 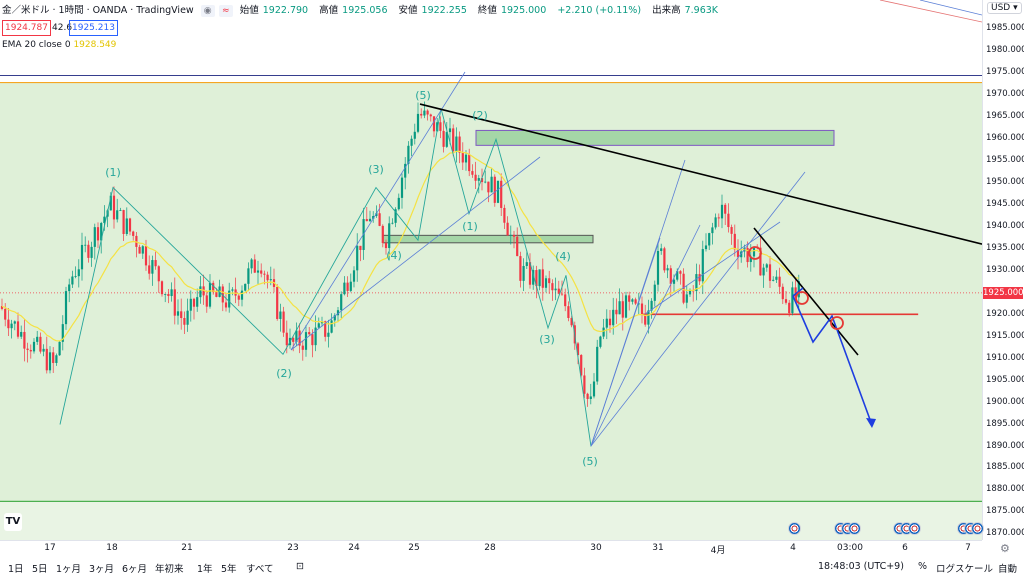 I want to click on time-axis, so click(x=491, y=549).